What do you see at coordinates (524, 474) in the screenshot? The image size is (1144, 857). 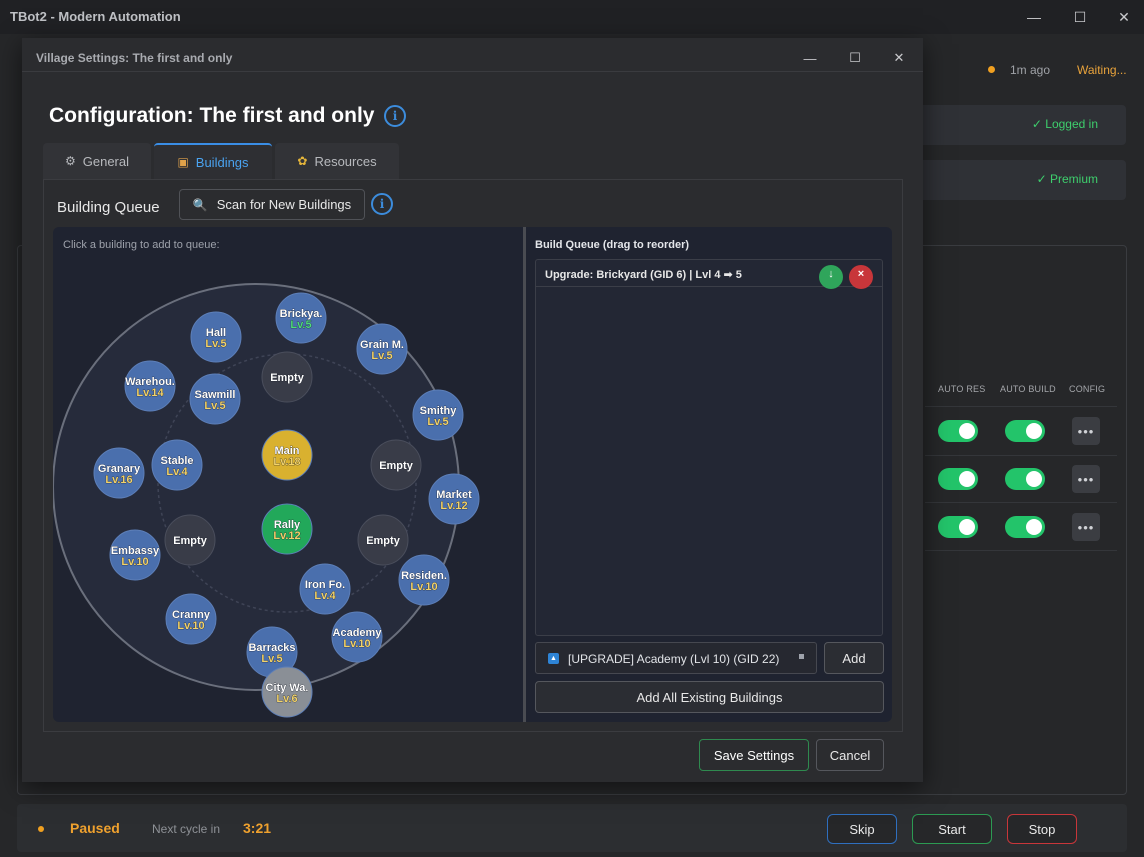 I see `panel-splitter` at bounding box center [524, 474].